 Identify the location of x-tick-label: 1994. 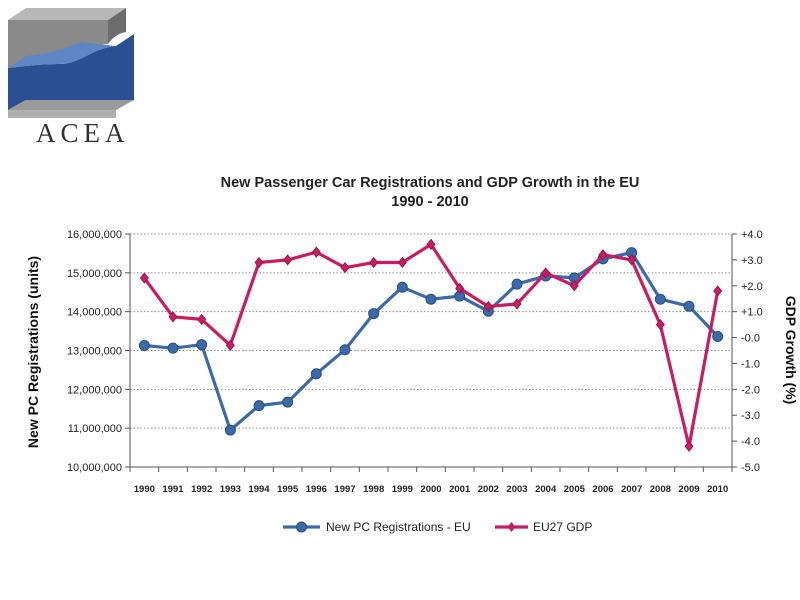
(259, 489).